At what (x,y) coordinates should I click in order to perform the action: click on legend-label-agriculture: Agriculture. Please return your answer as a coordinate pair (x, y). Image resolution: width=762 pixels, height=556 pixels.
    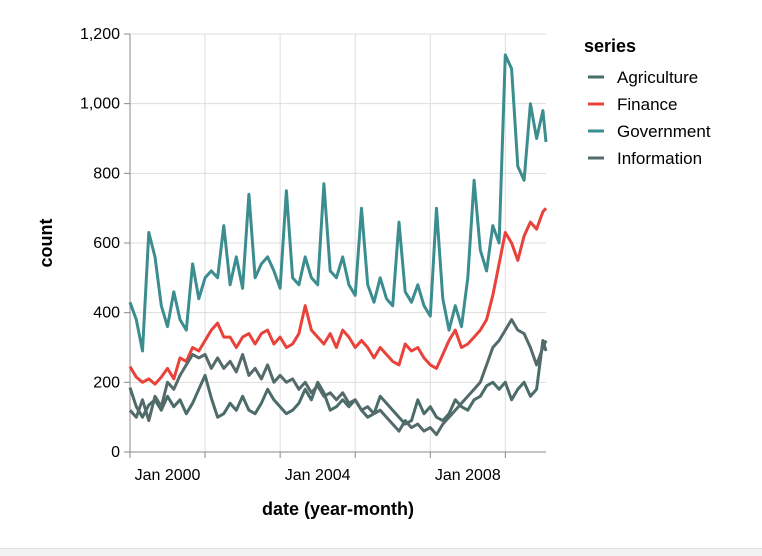
    Looking at the image, I should click on (657, 77).